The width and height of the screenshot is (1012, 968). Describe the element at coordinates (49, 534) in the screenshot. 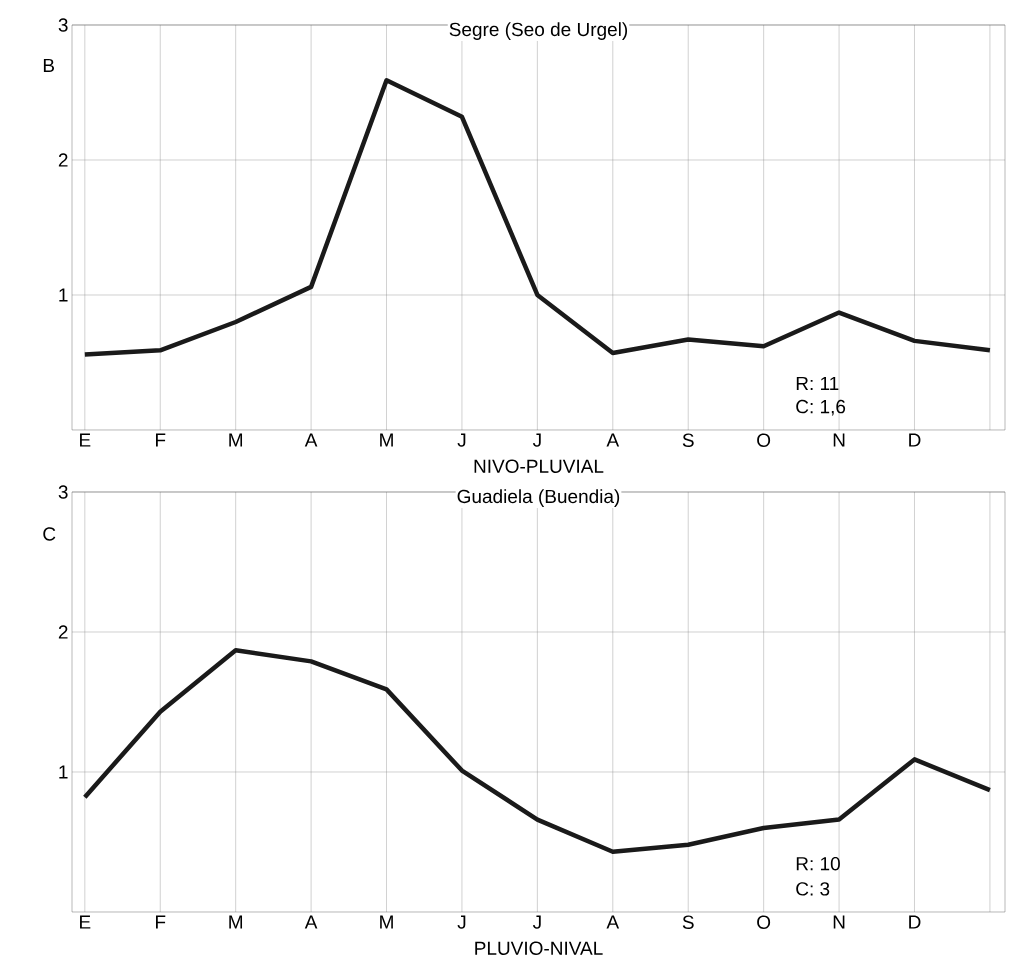

I see `text: C` at that location.